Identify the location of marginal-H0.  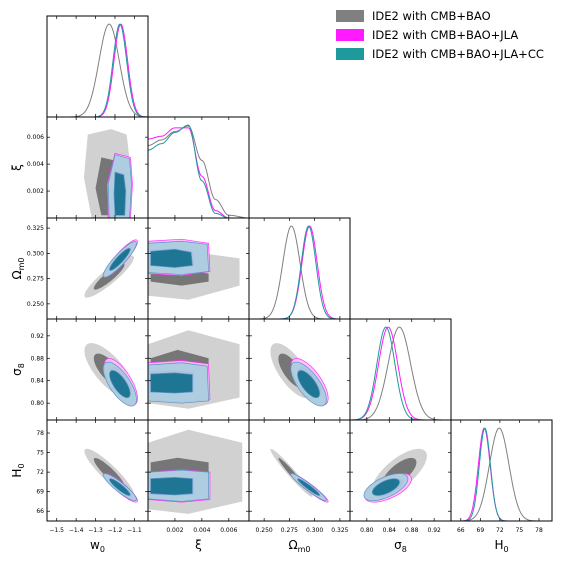
(501, 474).